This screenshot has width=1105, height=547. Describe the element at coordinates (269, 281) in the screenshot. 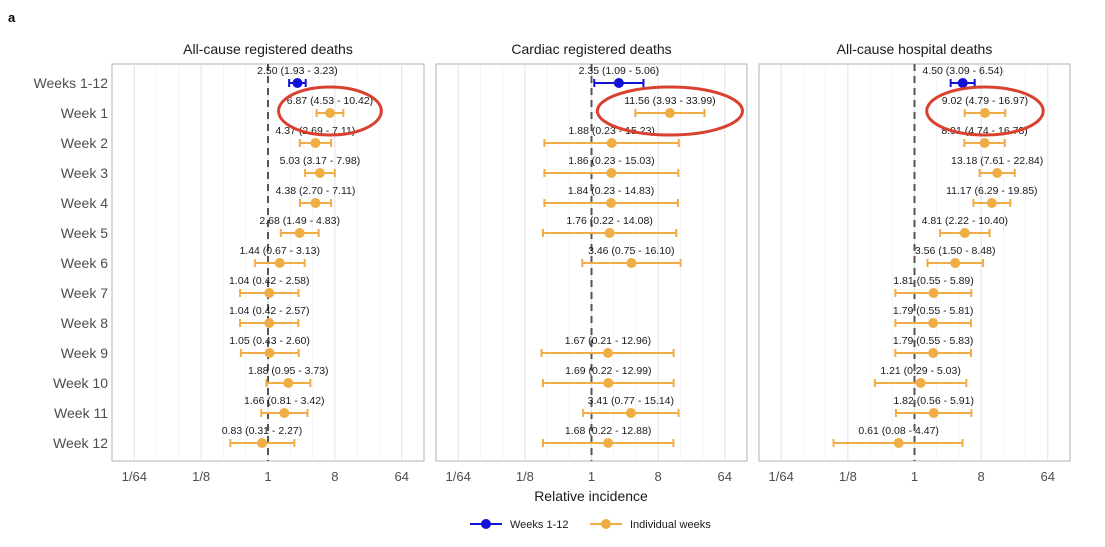

I see `estimate-label: 1.04 (0.42 - 2.58)` at that location.